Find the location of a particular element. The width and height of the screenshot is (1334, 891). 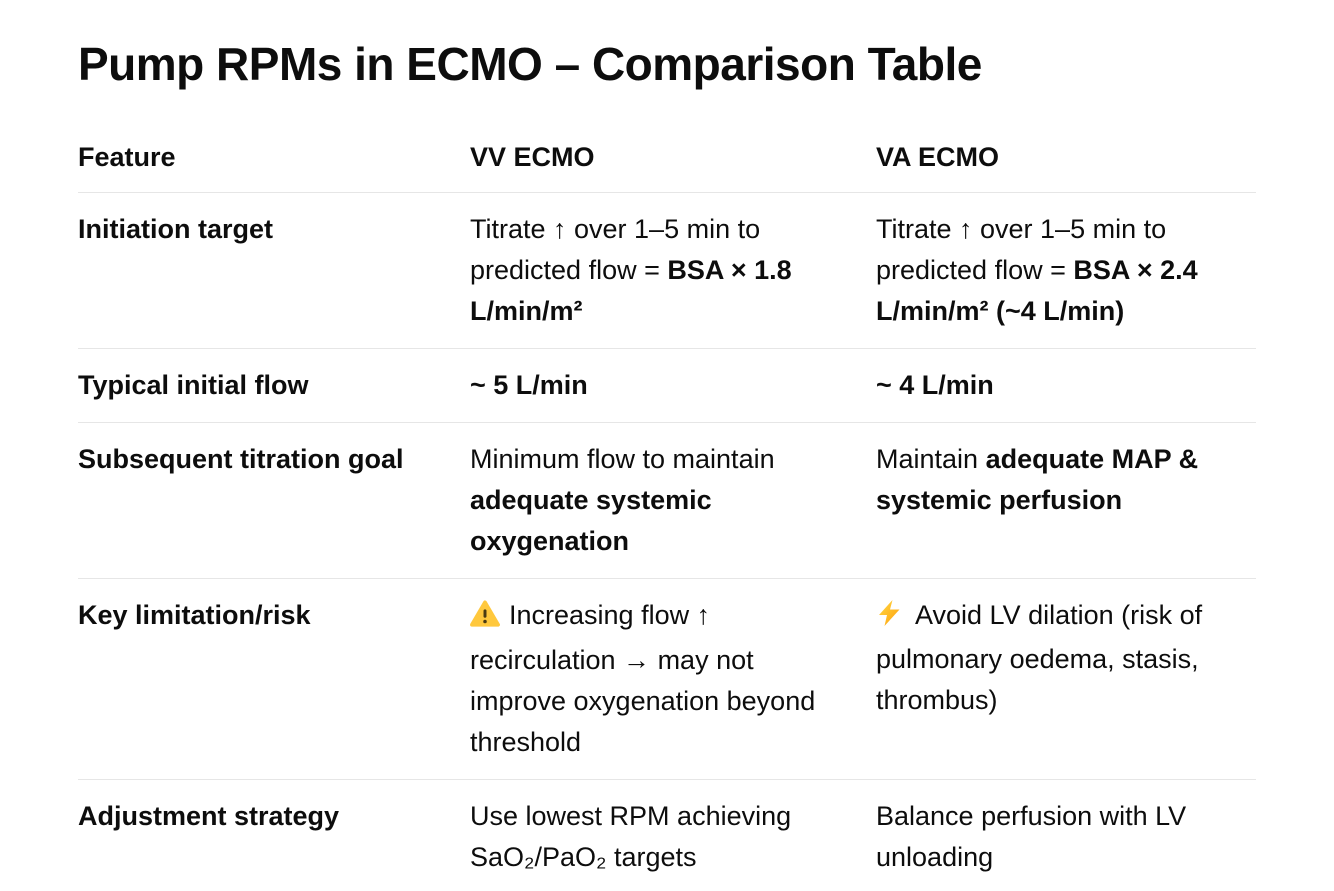

cell-va-adjustment-strategy: Balance perfusion with LV unloading is located at coordinates (1066, 835).